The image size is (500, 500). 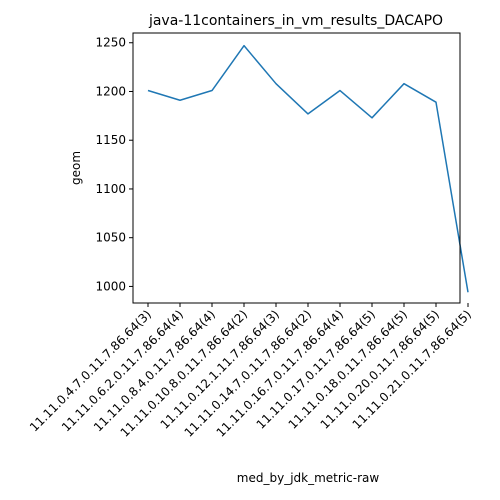 What do you see at coordinates (110, 91) in the screenshot?
I see `y-tick-label: 1200` at bounding box center [110, 91].